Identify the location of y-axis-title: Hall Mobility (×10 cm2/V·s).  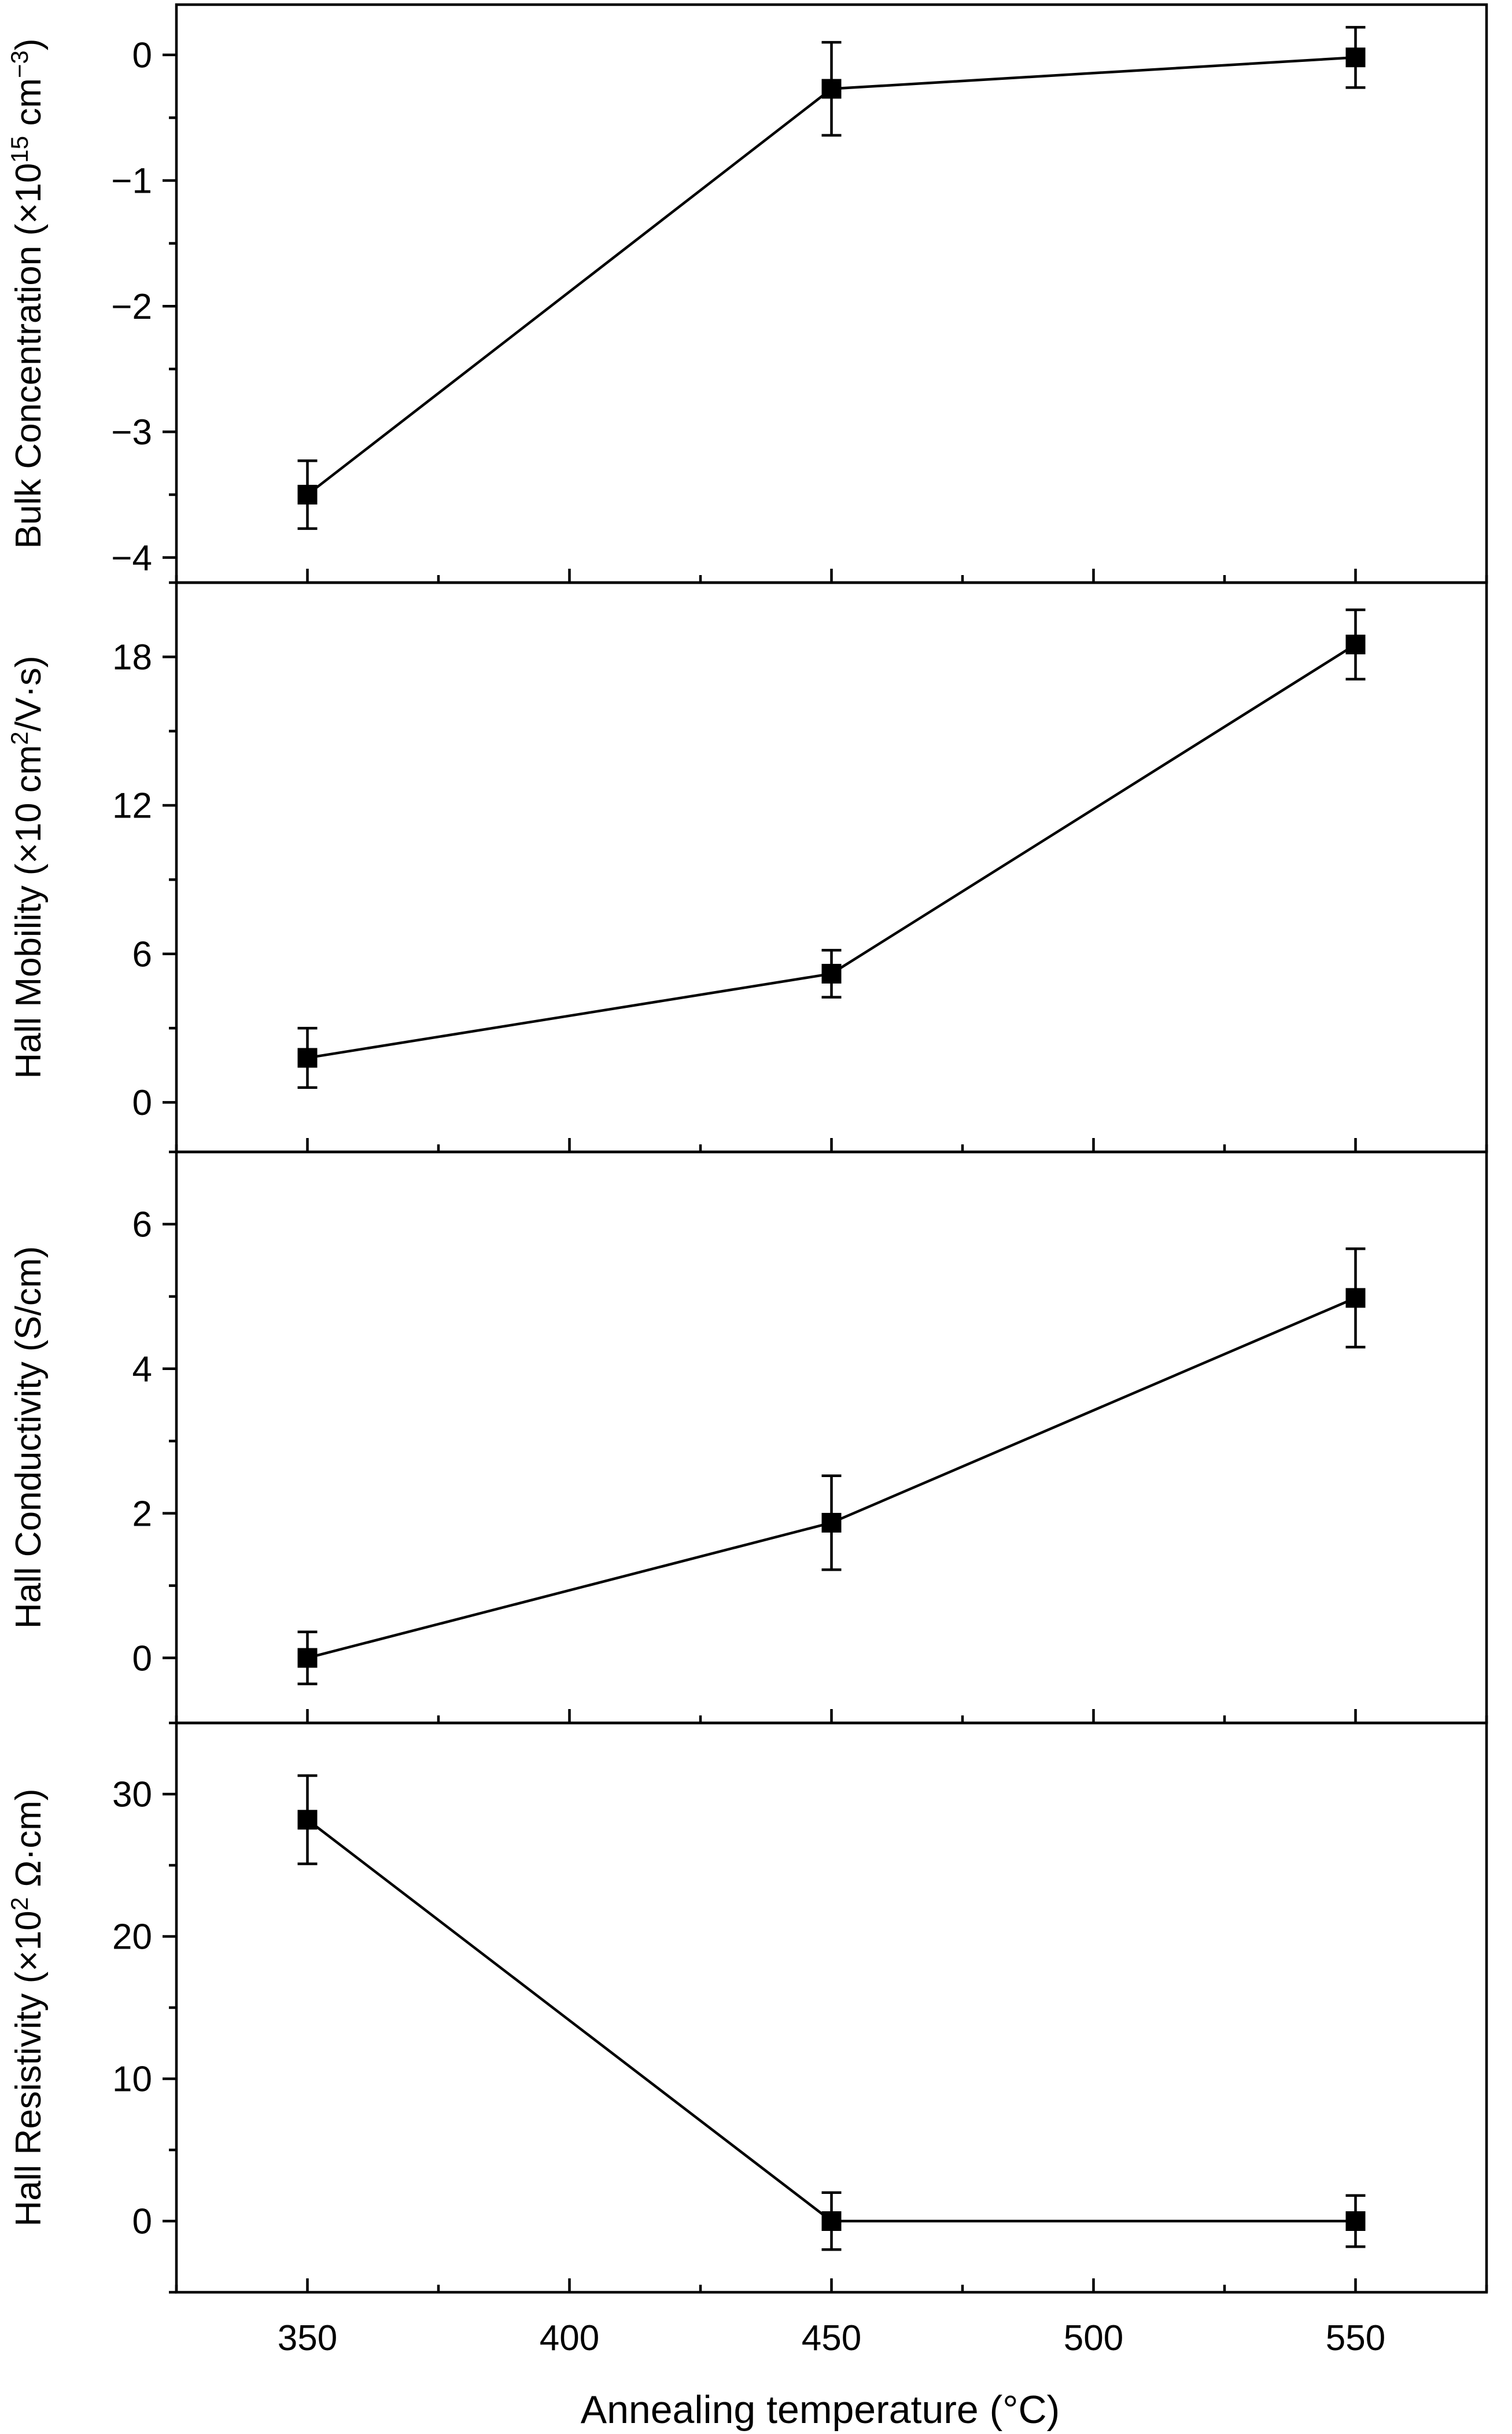
(27, 867).